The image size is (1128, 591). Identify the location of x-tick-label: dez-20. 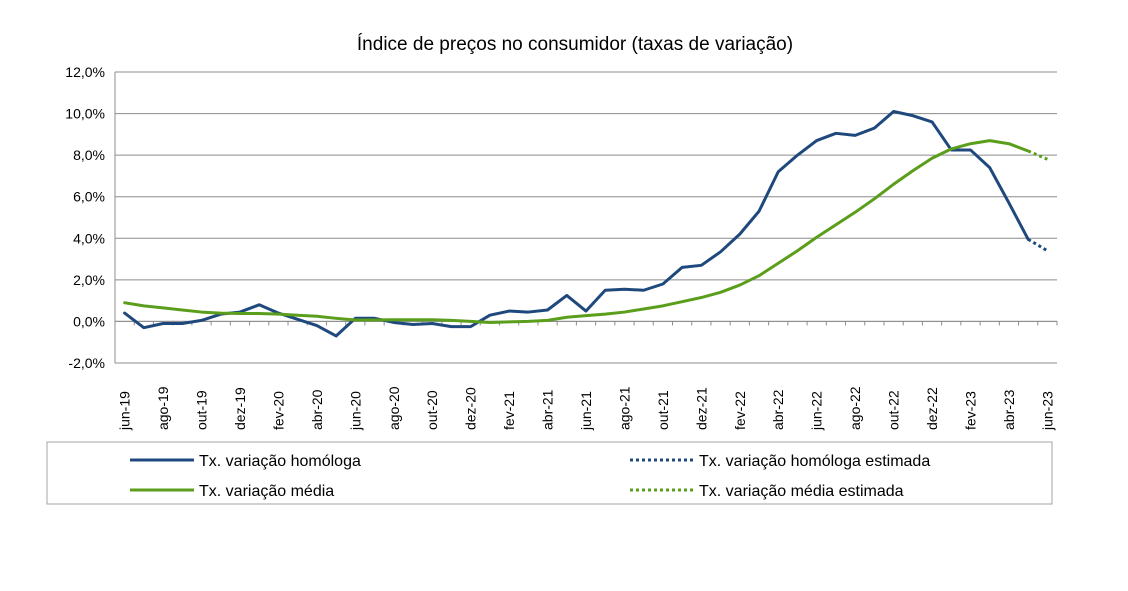
(471, 408).